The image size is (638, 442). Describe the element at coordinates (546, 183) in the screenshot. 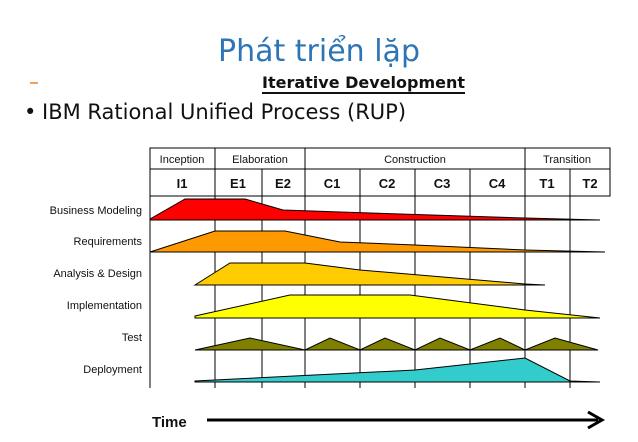

I see `iteration-t1: T1` at that location.